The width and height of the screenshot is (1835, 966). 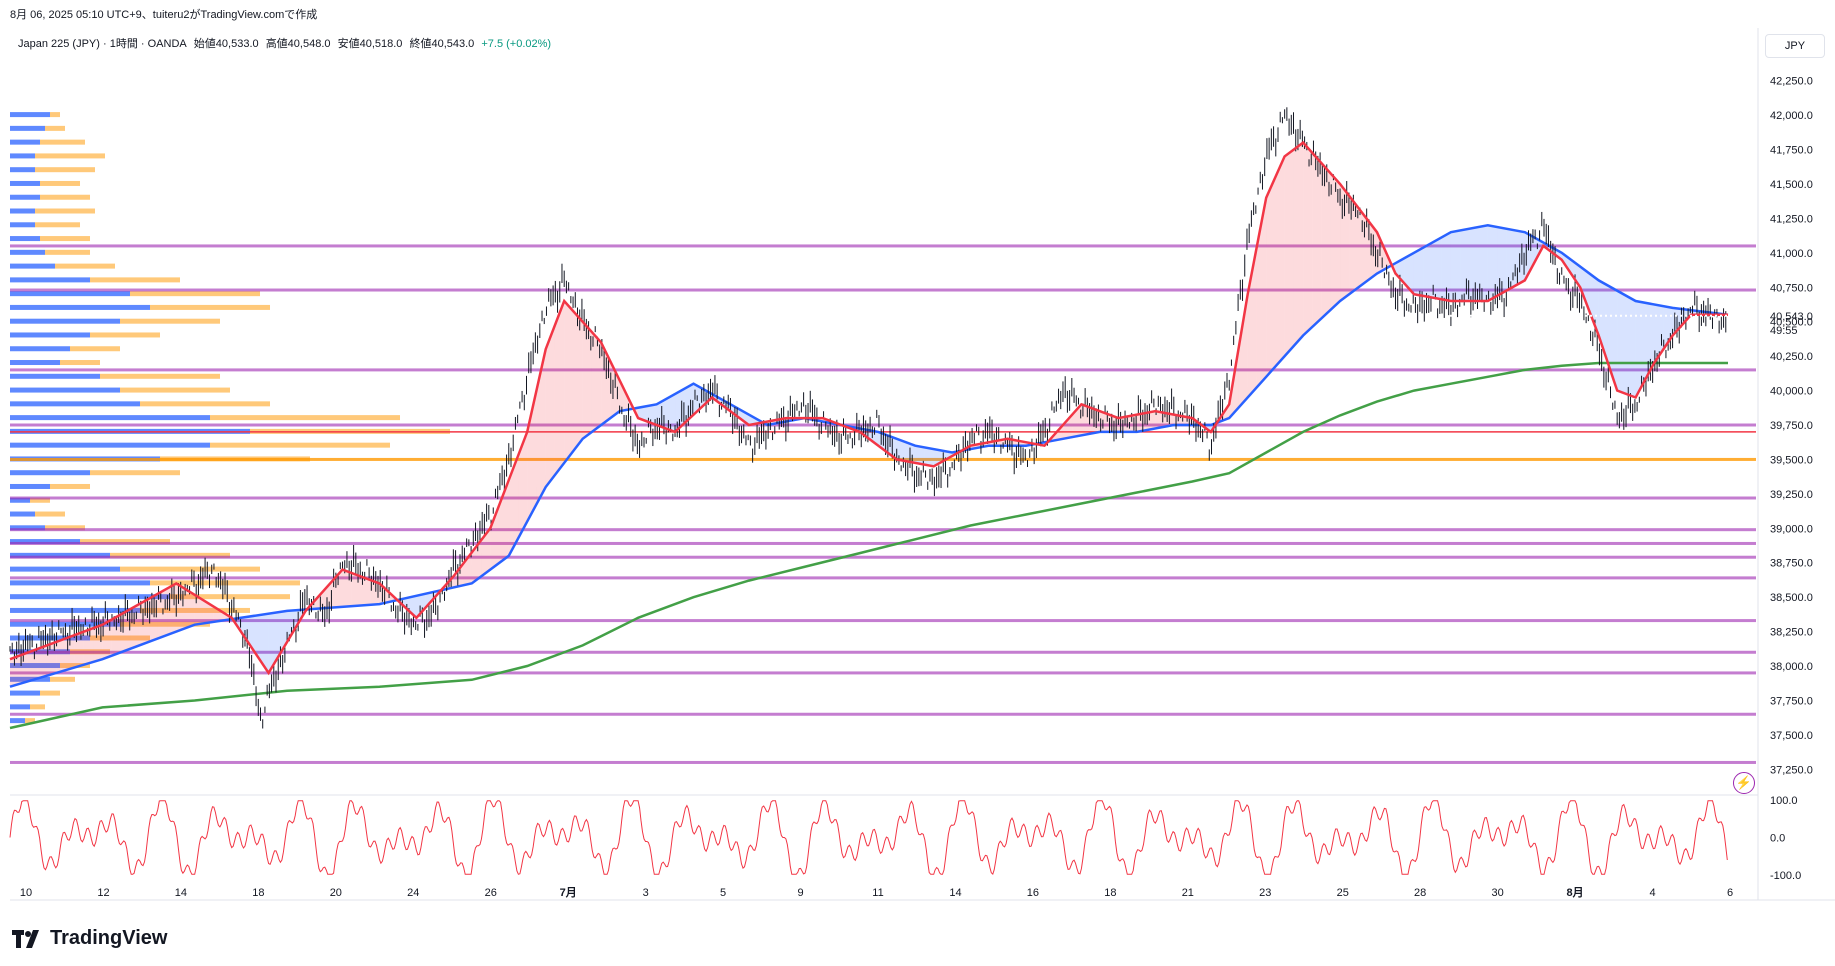 I want to click on y-tick-label: 41,250.0, so click(x=1791, y=219).